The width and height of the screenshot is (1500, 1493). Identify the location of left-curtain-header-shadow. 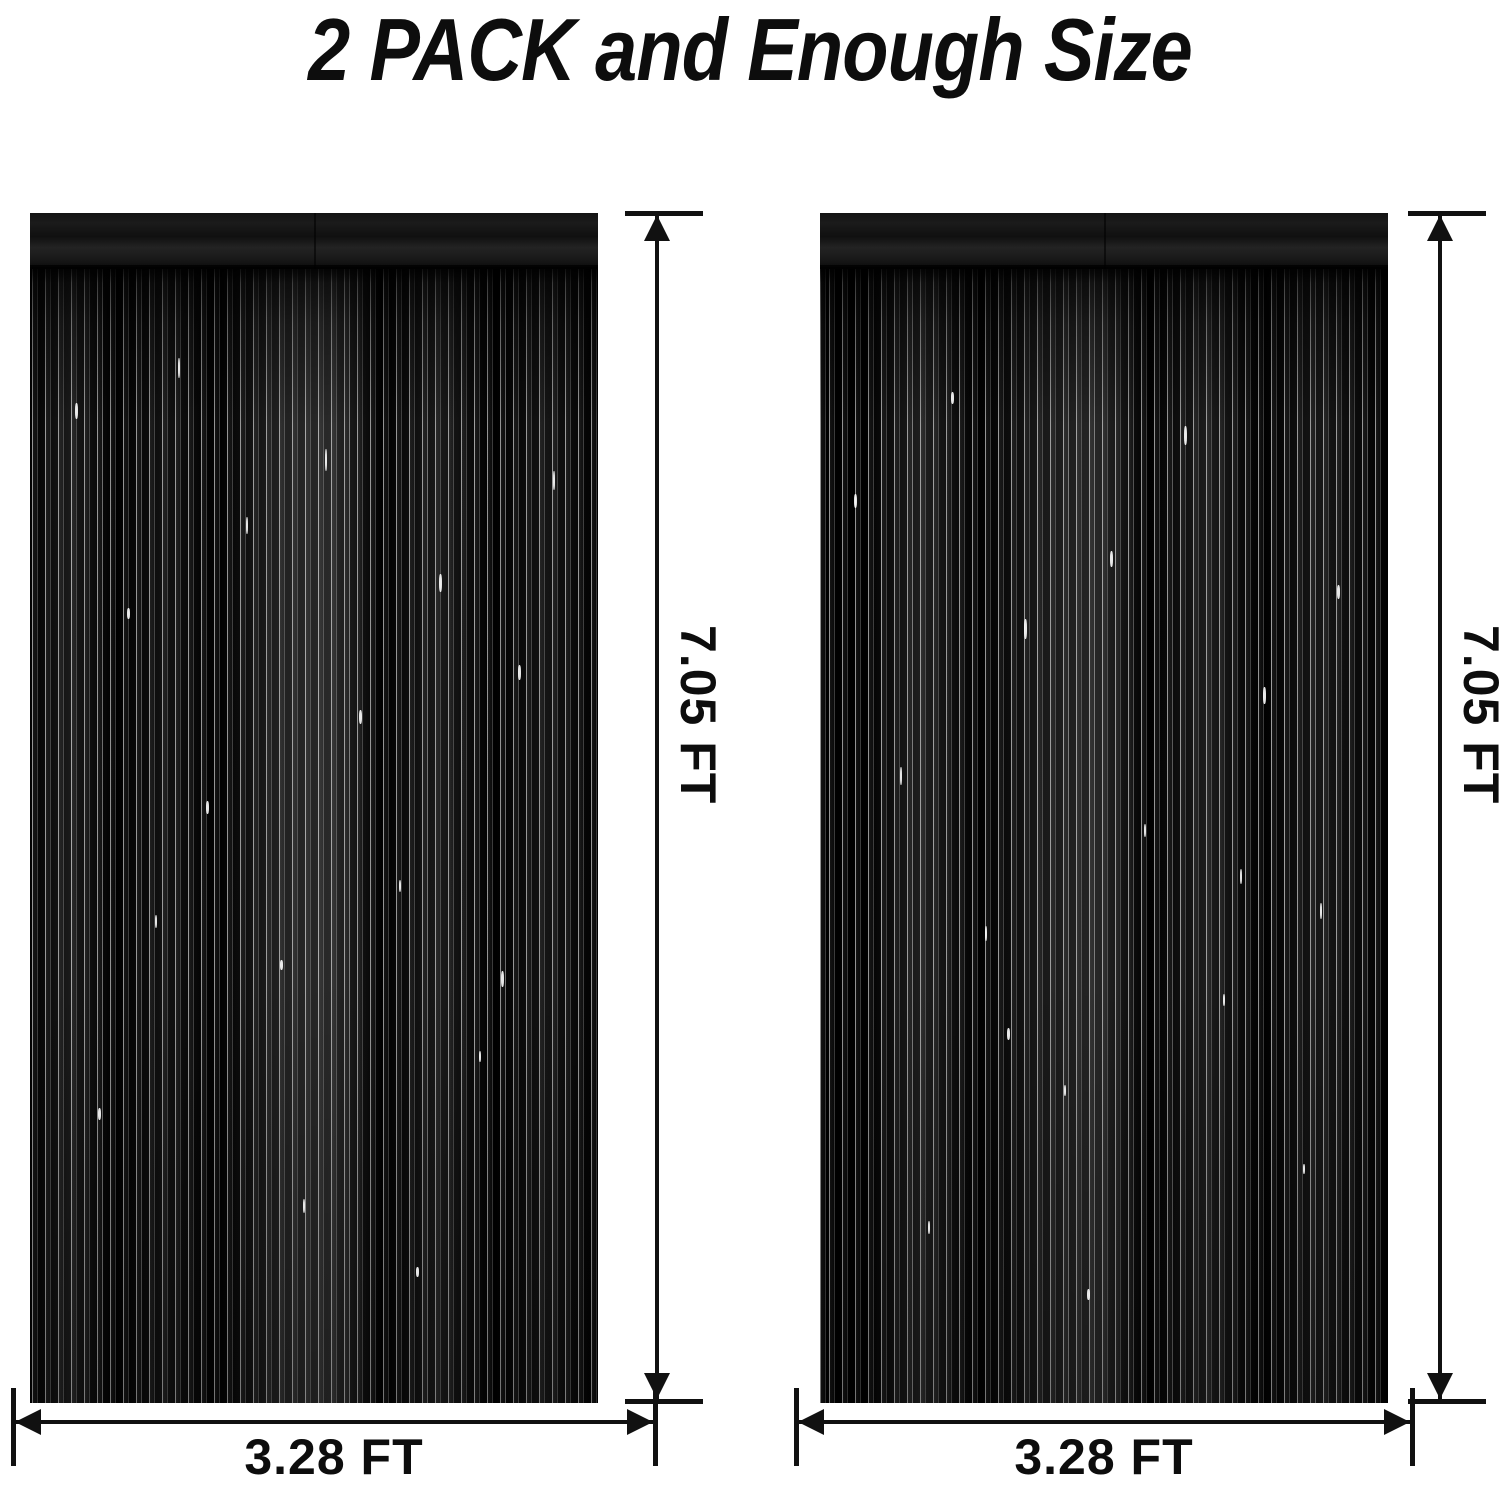
(314, 274).